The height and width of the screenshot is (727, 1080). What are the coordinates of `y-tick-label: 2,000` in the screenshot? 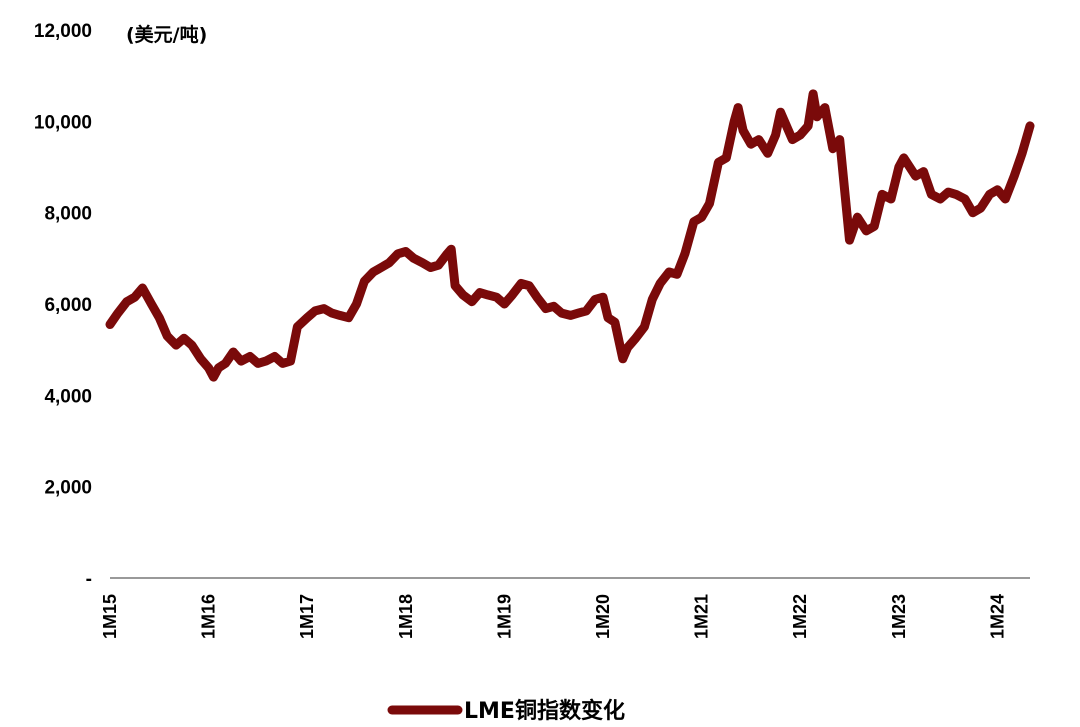 It's located at (68, 488).